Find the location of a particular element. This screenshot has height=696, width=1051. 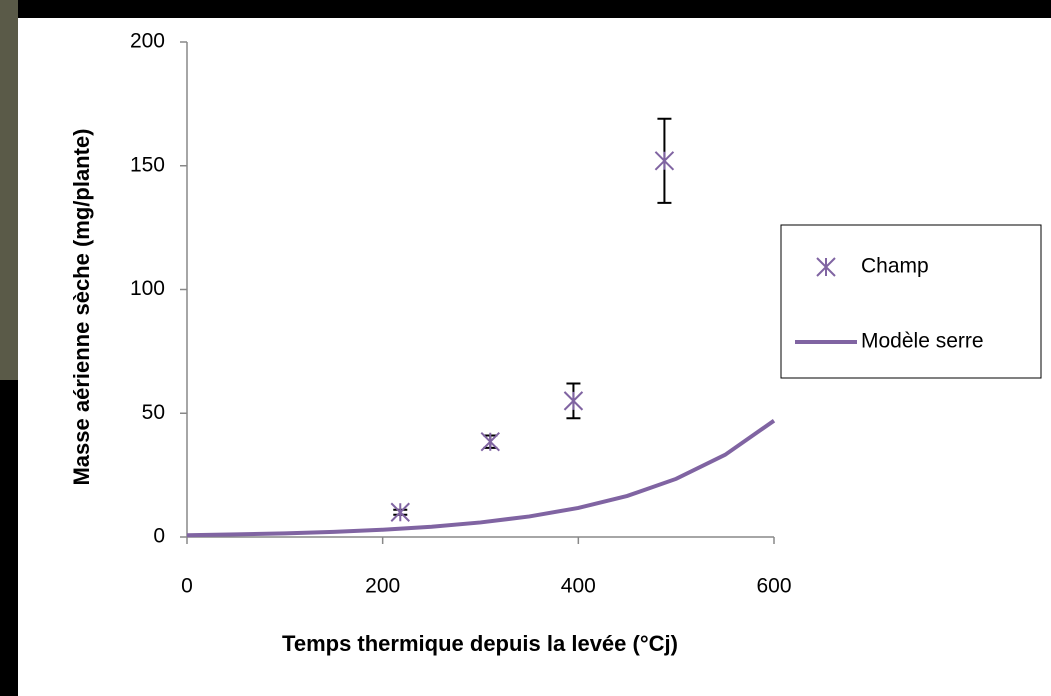

x-axis-title: Temps thermique depuis la levée (°Cj) is located at coordinates (480, 643).